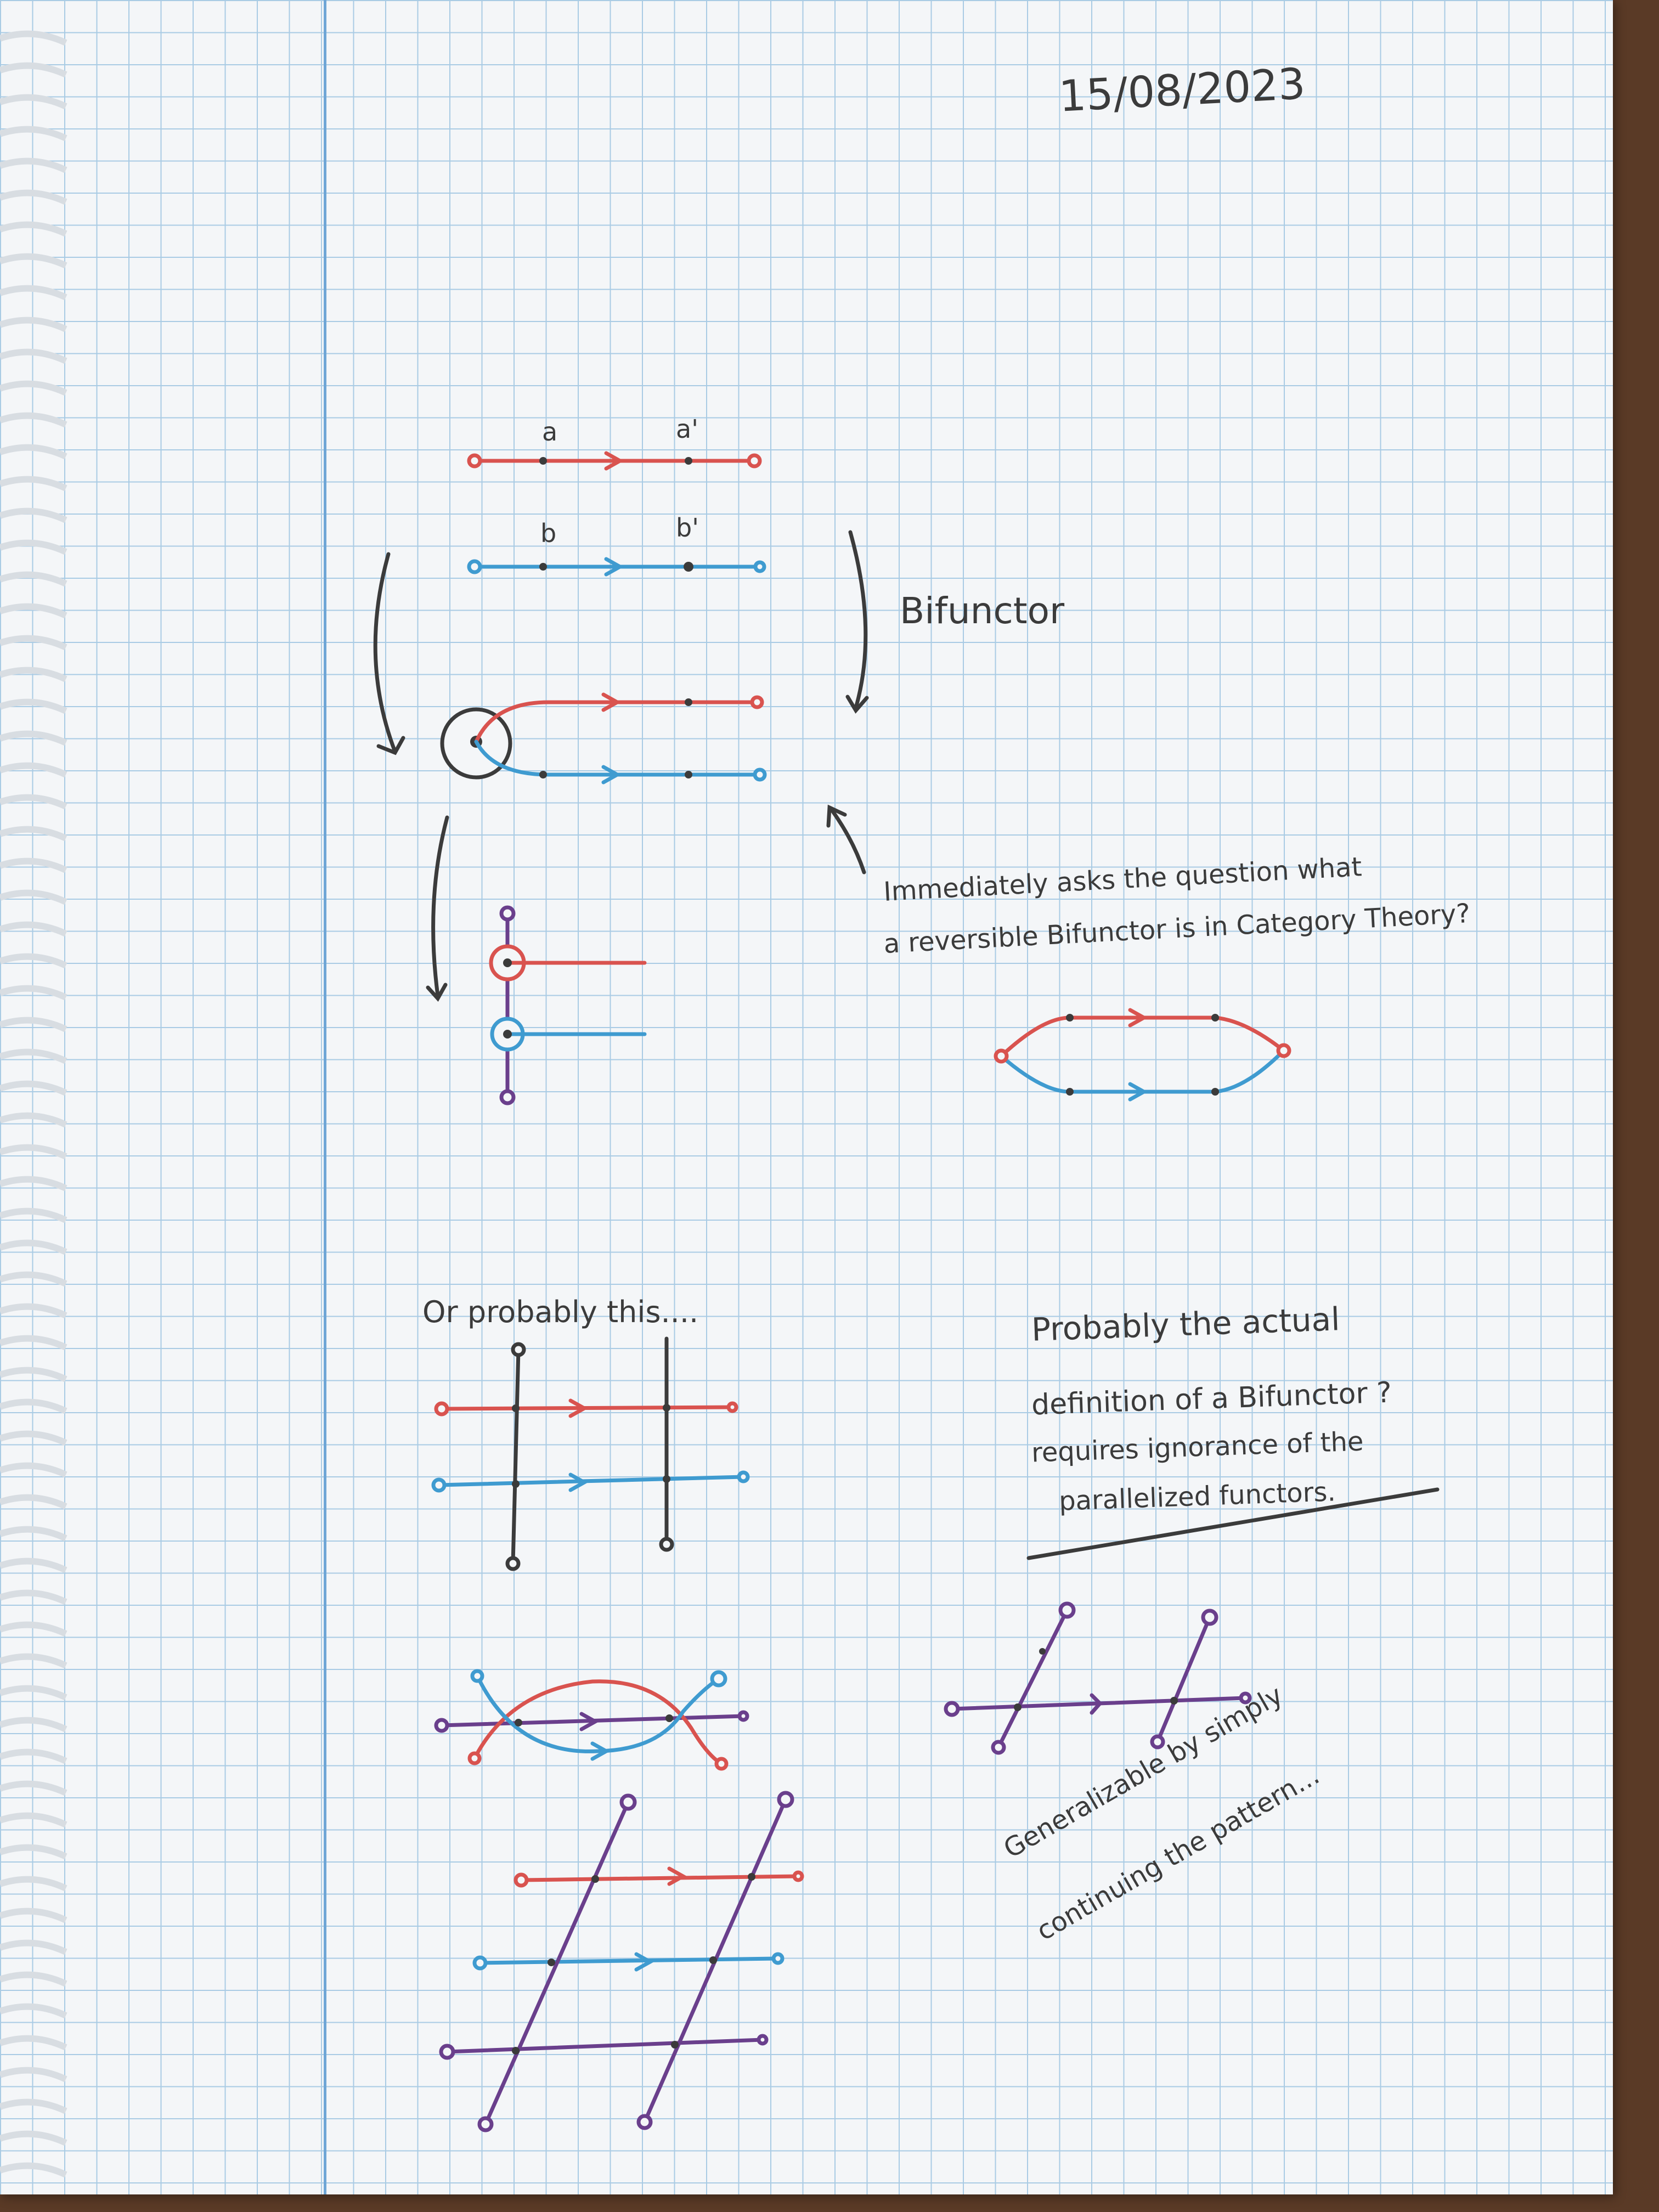 This screenshot has width=1659, height=2212. Describe the element at coordinates (33, 1104) in the screenshot. I see `spiral-binding` at that location.